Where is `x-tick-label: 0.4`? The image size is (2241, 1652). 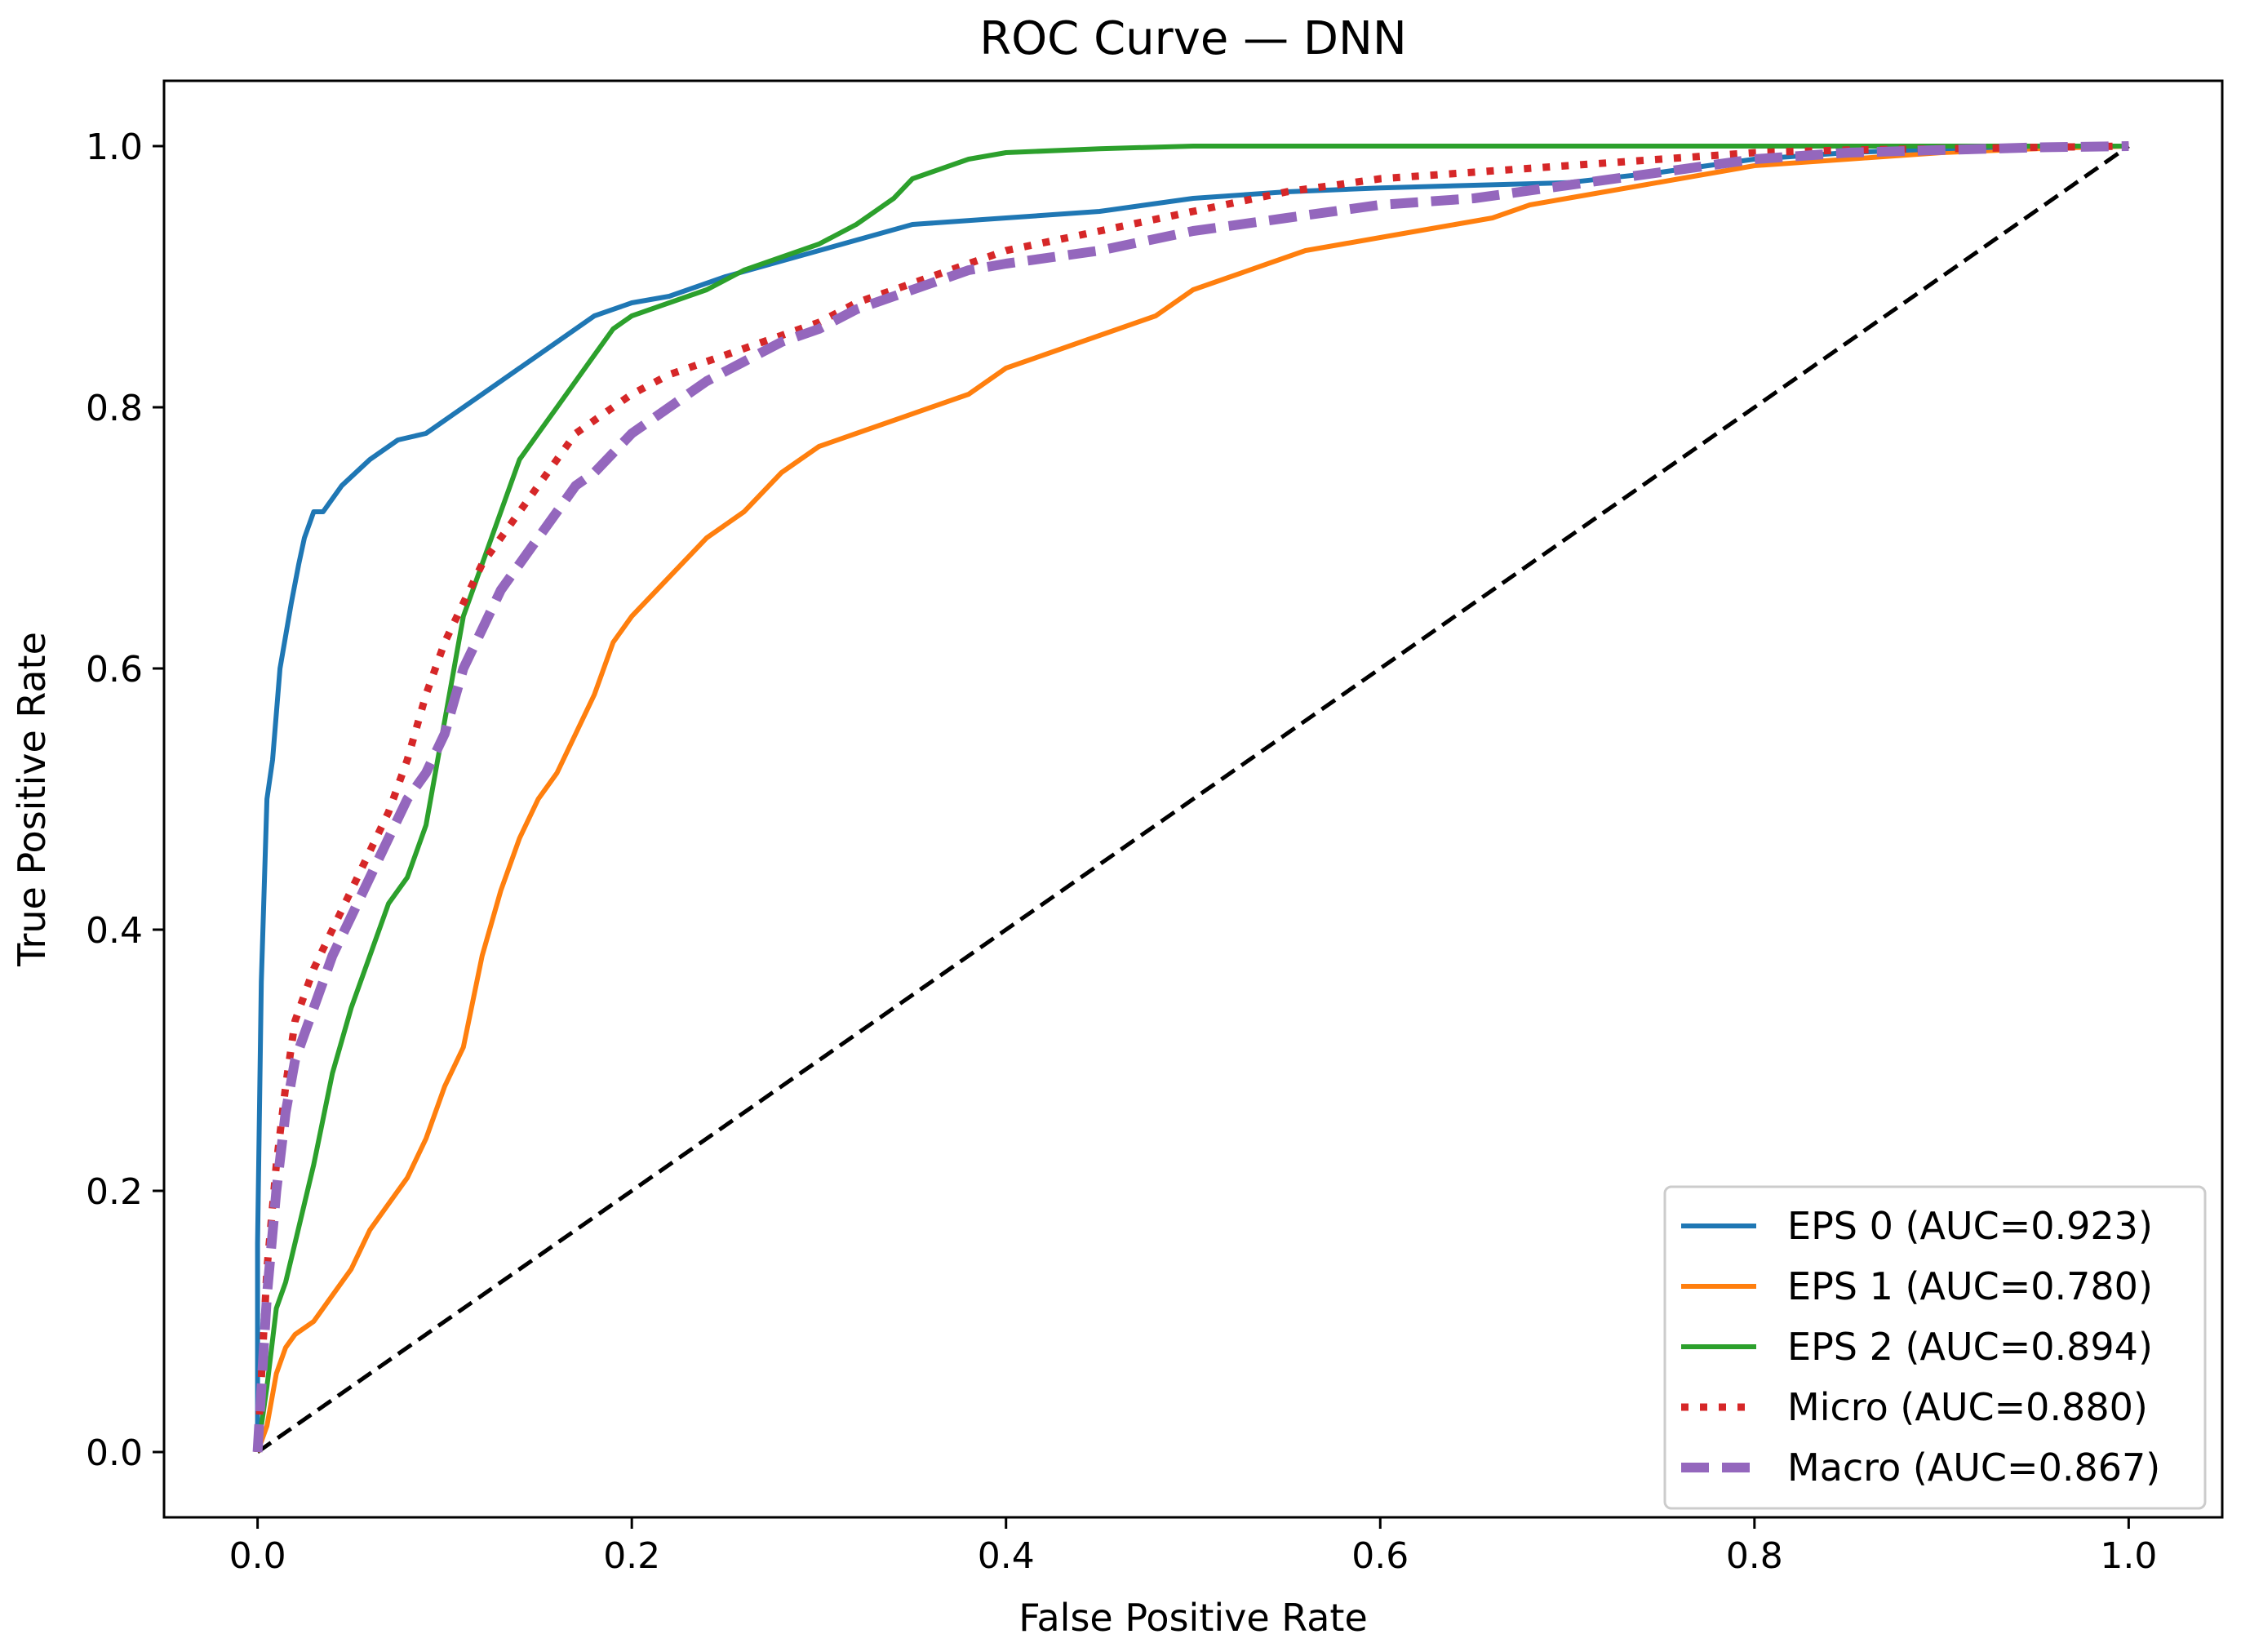
x-tick-label: 0.4 is located at coordinates (1006, 1556).